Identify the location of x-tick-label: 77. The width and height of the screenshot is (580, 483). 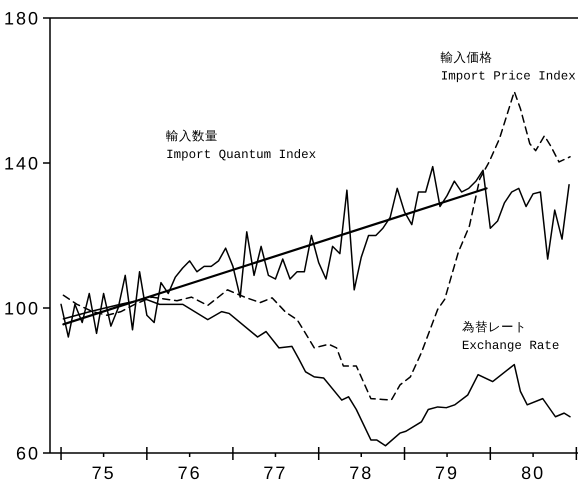
(275, 473).